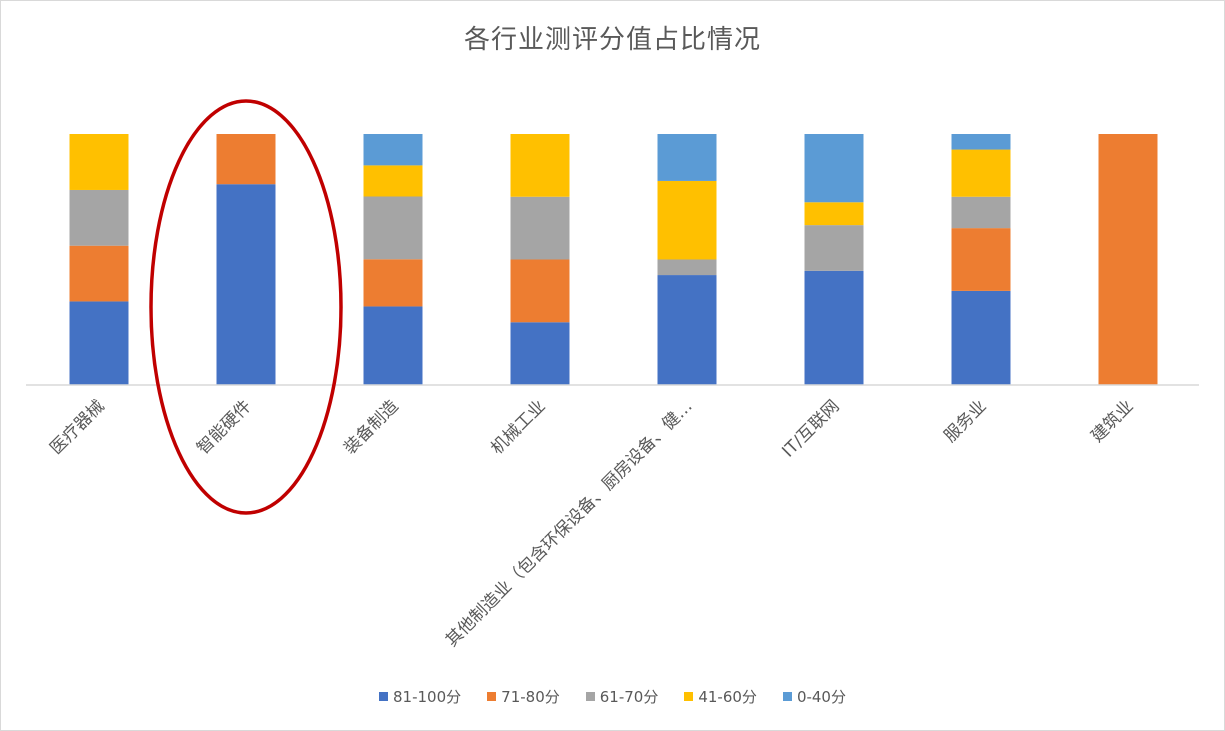 The width and height of the screenshot is (1225, 731). Describe the element at coordinates (224, 427) in the screenshot. I see `category-label: 智能硬件` at that location.